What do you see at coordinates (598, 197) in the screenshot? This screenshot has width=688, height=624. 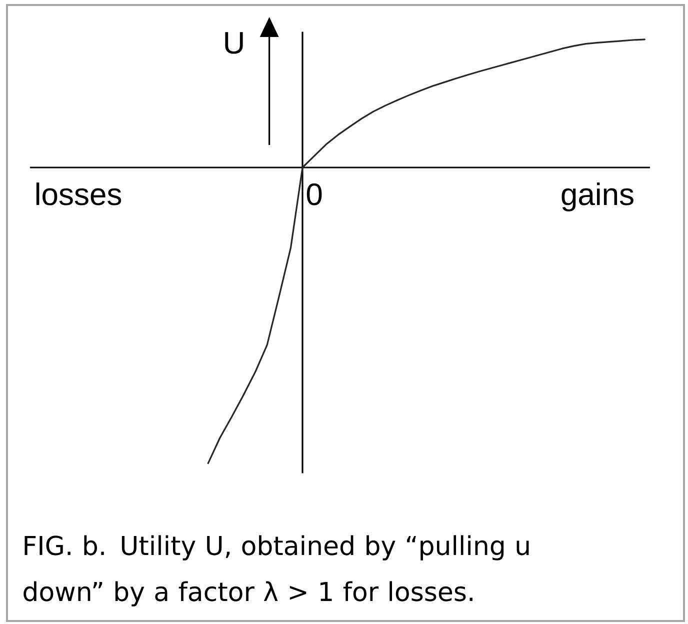 I see `x-tick-label: gains` at bounding box center [598, 197].